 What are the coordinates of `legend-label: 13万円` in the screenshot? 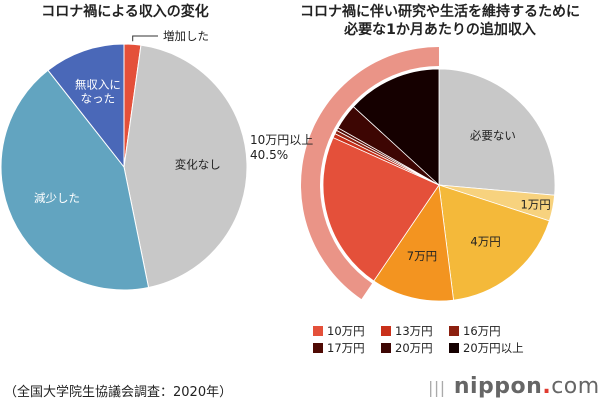 It's located at (414, 331).